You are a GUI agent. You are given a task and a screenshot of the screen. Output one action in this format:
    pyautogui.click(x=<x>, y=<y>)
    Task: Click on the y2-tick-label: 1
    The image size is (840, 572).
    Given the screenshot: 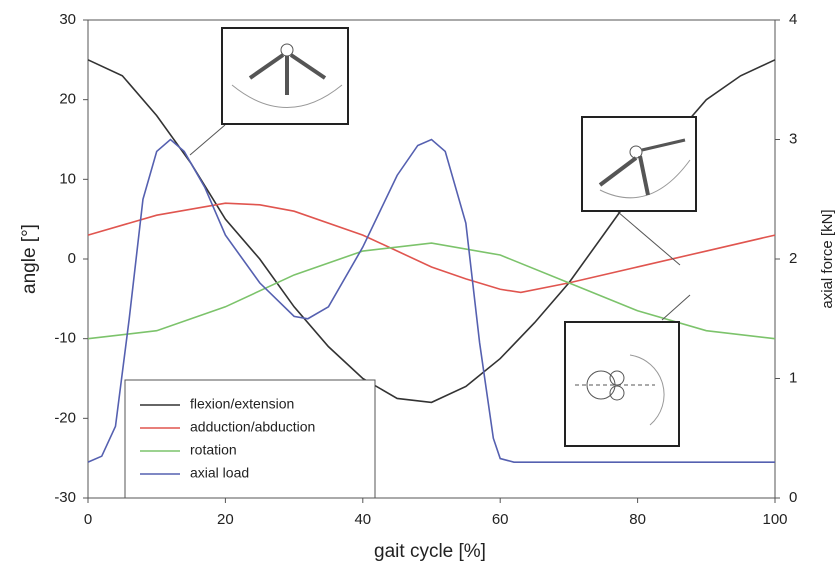 What is the action you would take?
    pyautogui.click(x=793, y=377)
    